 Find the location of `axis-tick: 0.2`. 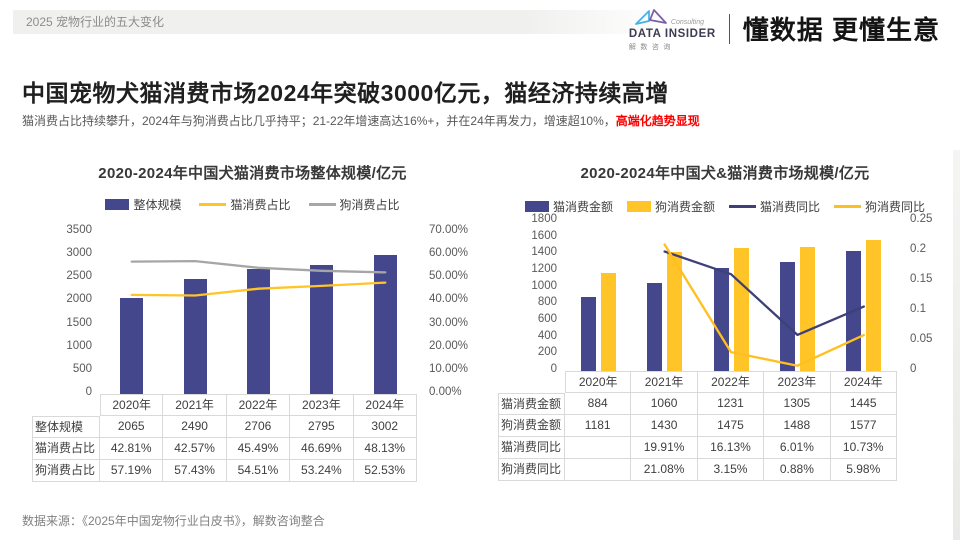

axis-tick: 0.2 is located at coordinates (918, 249).